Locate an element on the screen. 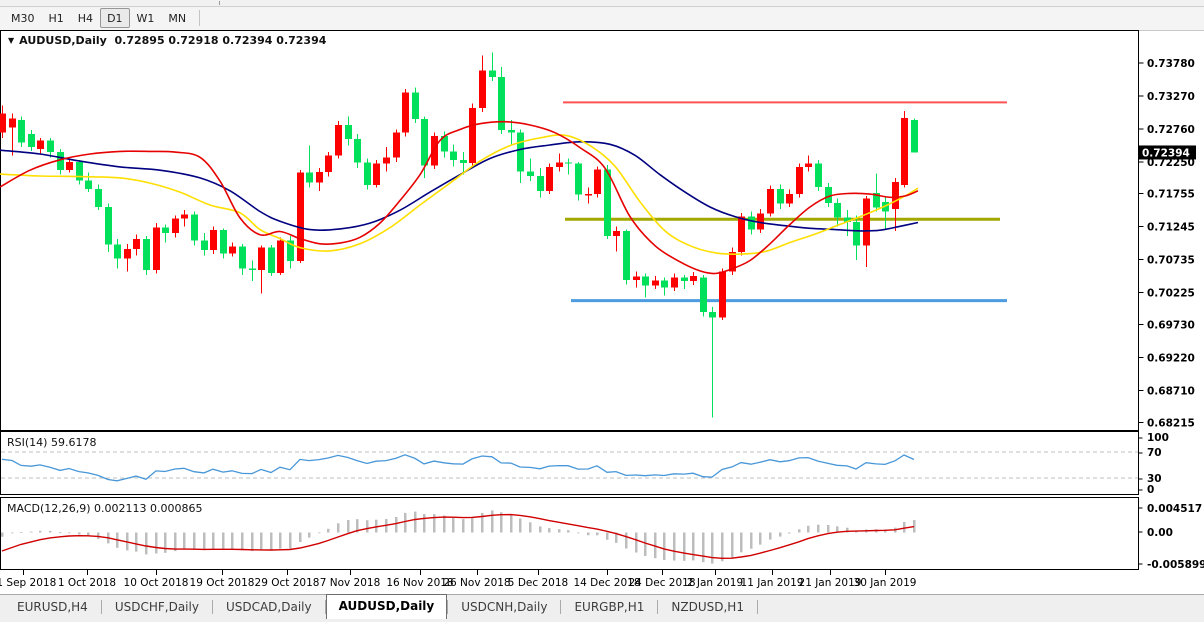  timeframe-button-mn: MN is located at coordinates (177, 18).